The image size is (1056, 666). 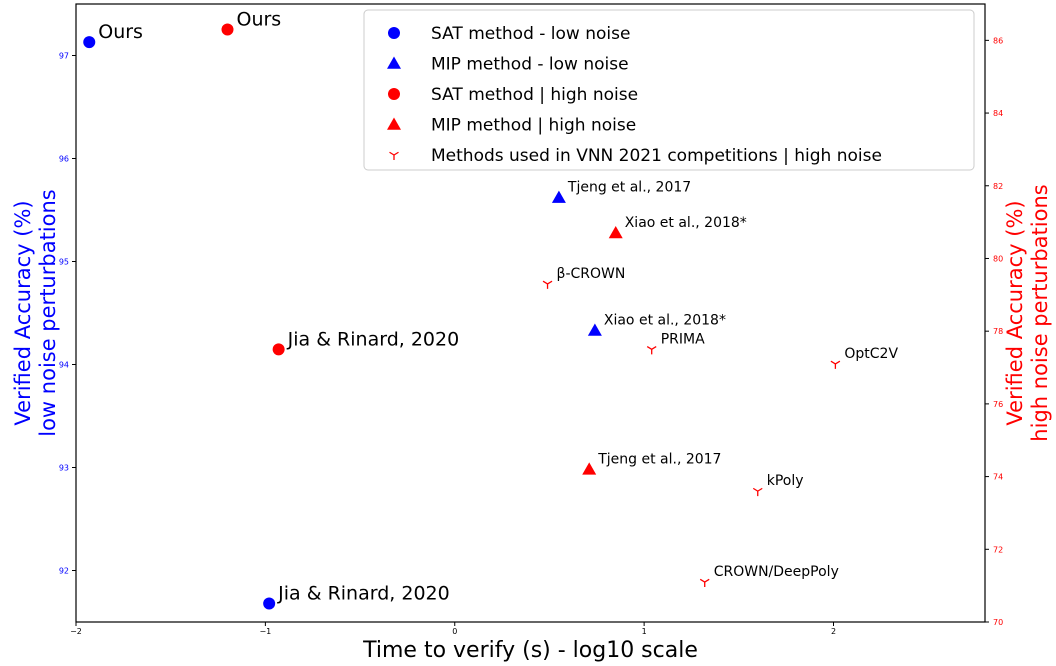 I want to click on data-point-label: CROWN/DeepPoly, so click(x=776, y=572).